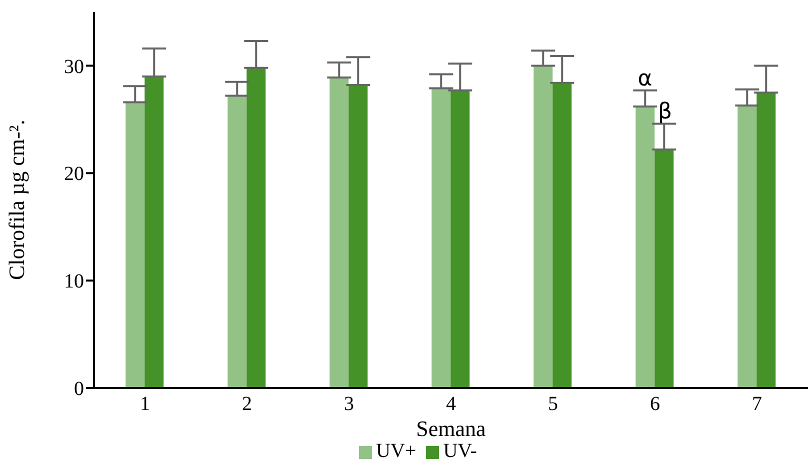 This screenshot has width=808, height=463. Describe the element at coordinates (74, 67) in the screenshot. I see `y-tick-label: 30` at that location.